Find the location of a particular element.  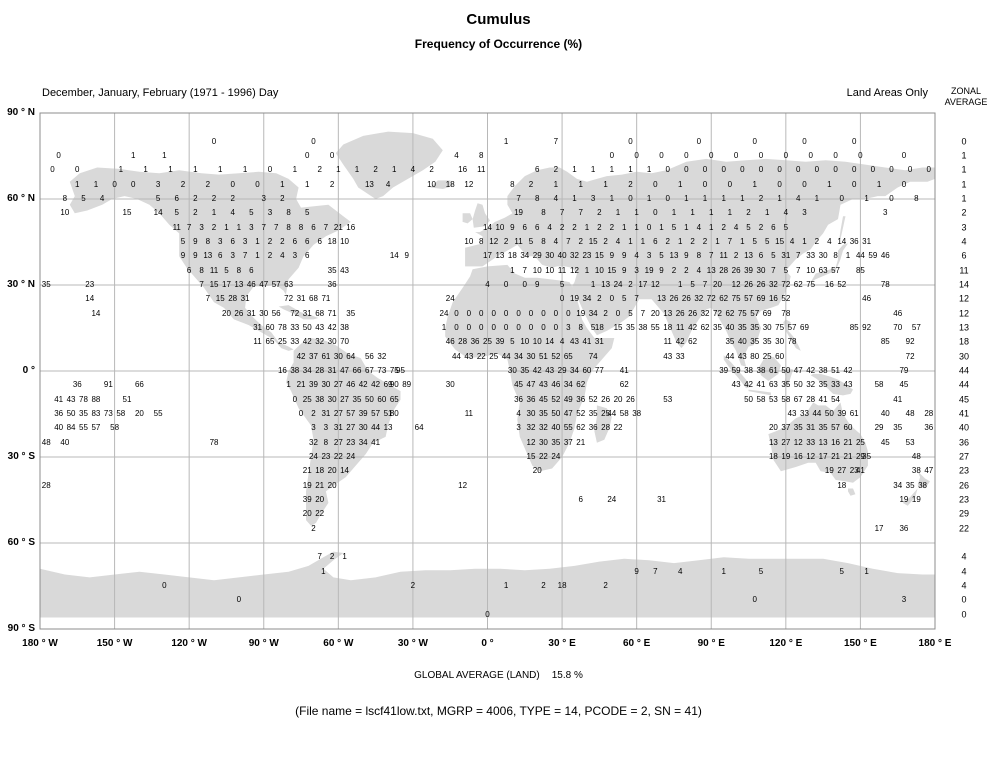

grid-value: 50 is located at coordinates (798, 385).